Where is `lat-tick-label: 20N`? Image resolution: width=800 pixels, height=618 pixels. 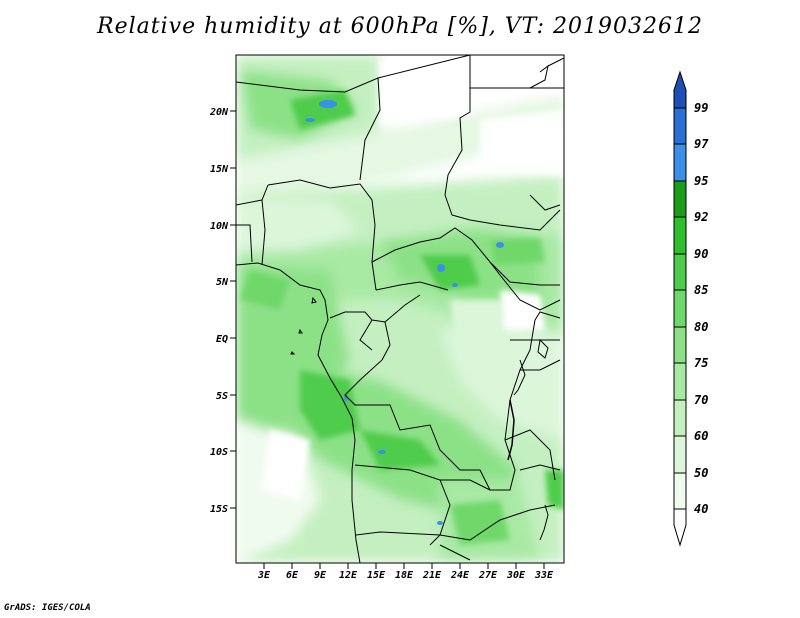
lat-tick-label: 20N is located at coordinates (219, 112).